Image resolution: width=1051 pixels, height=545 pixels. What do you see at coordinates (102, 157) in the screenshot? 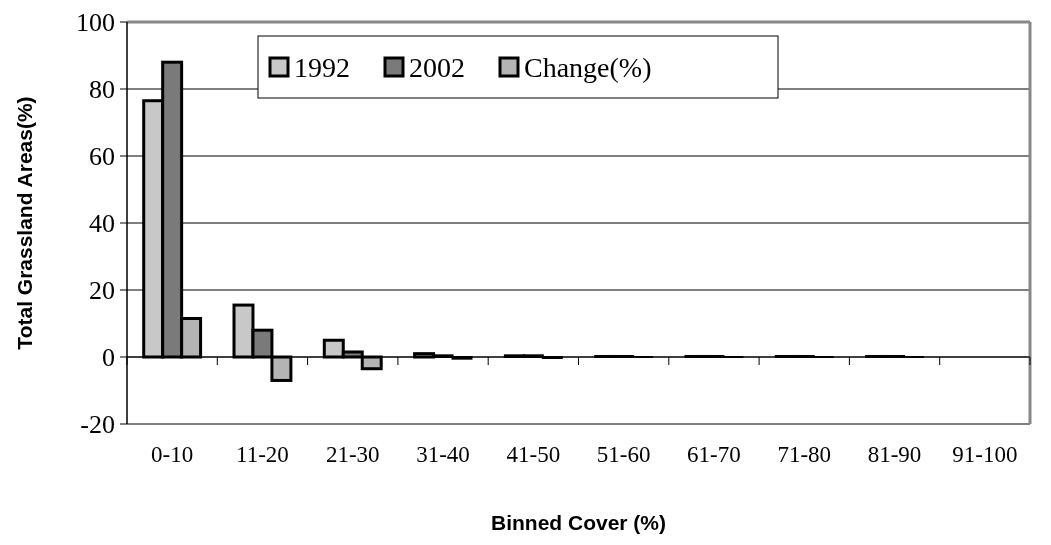
I see `y-tick-label: 60` at bounding box center [102, 157].